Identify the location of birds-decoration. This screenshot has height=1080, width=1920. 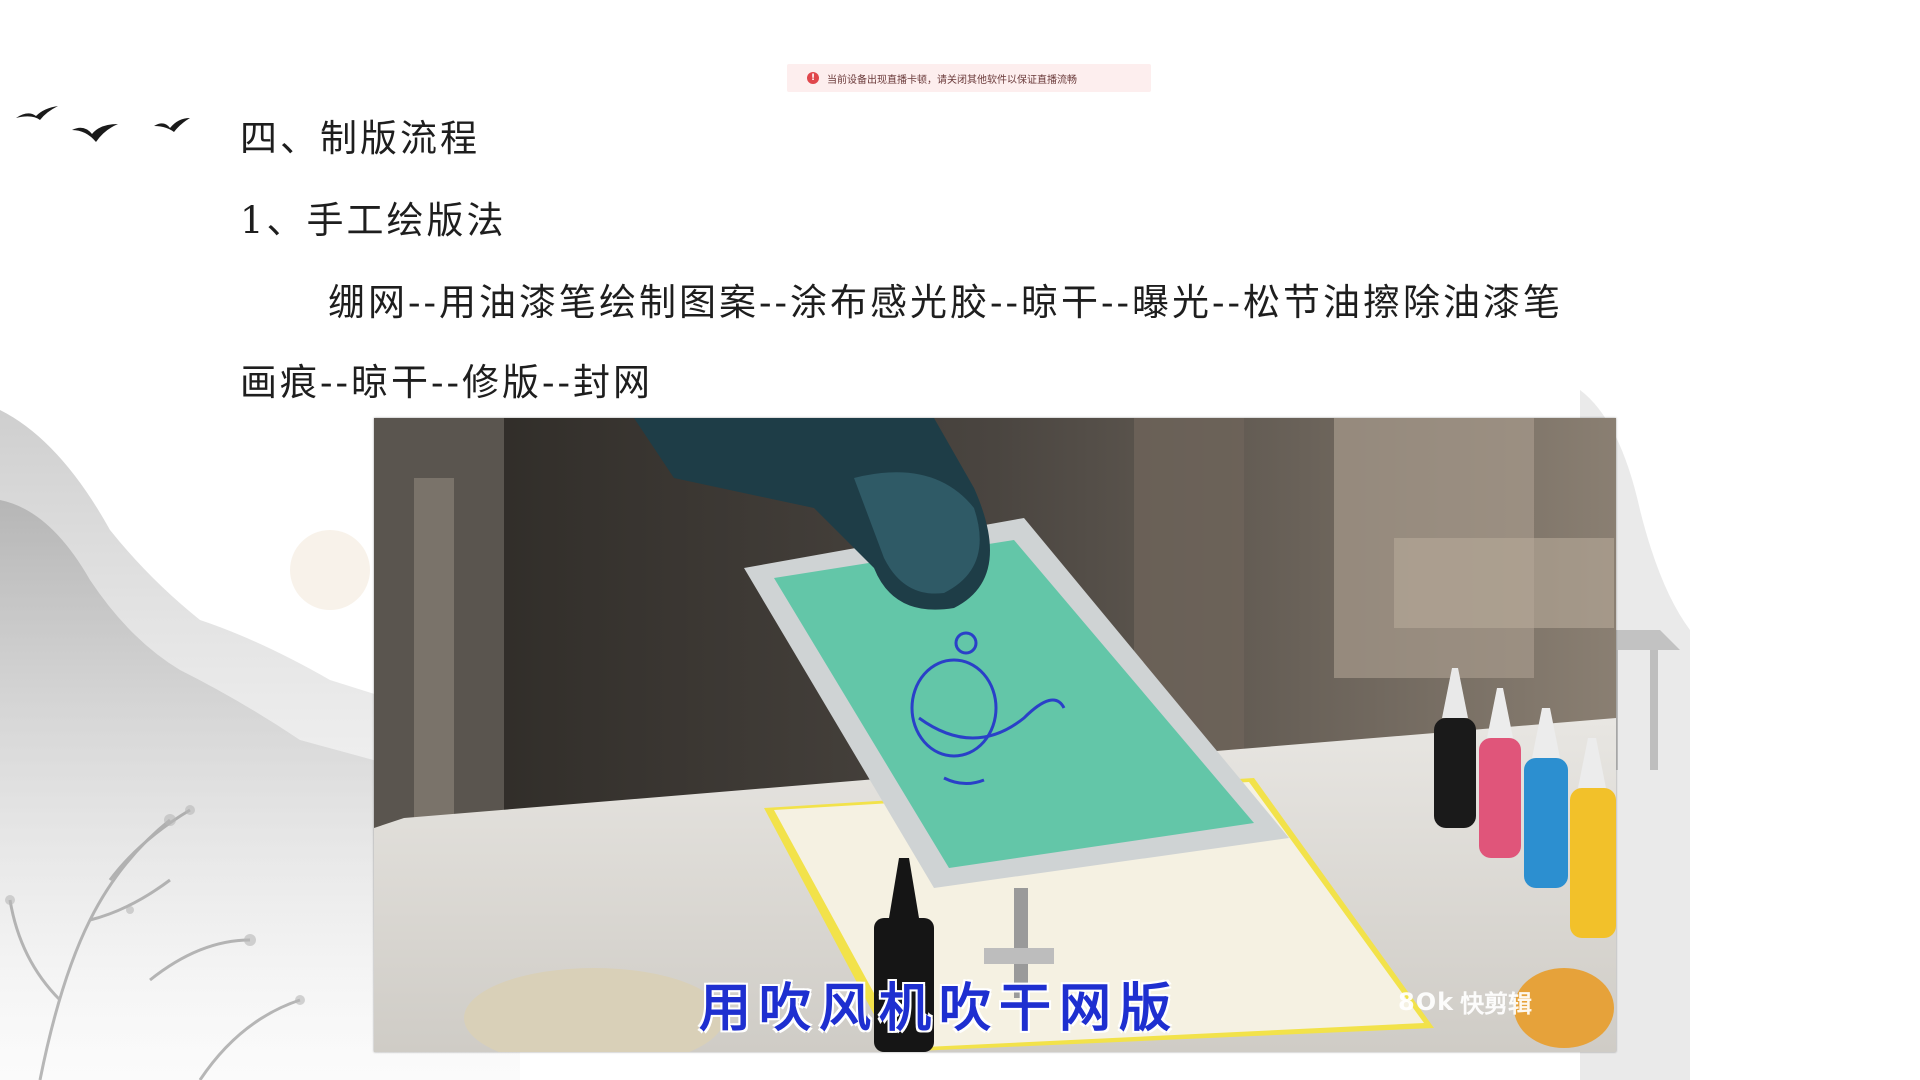
(103, 124).